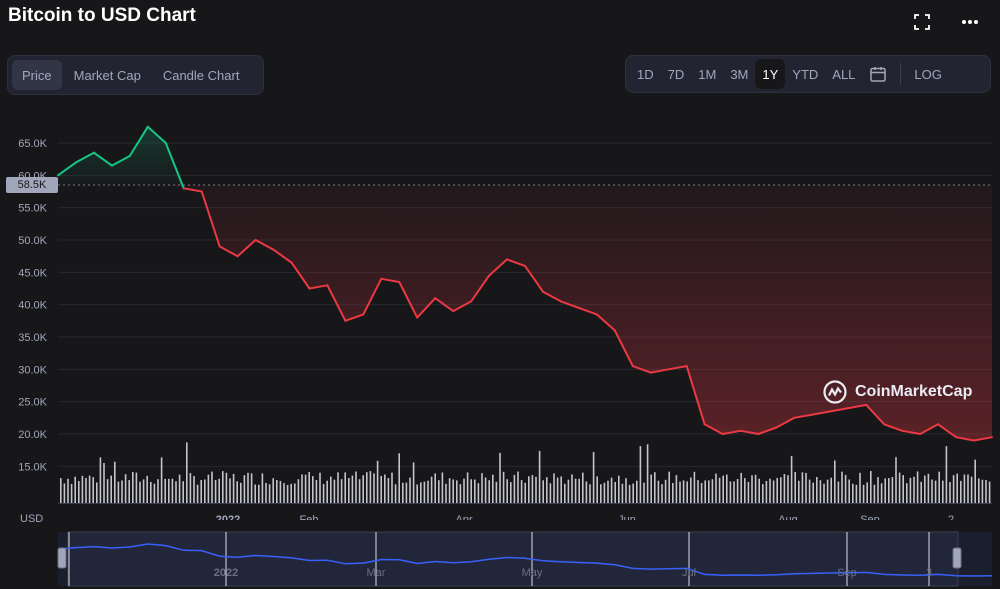  I want to click on range-1d-button: 1D, so click(645, 74).